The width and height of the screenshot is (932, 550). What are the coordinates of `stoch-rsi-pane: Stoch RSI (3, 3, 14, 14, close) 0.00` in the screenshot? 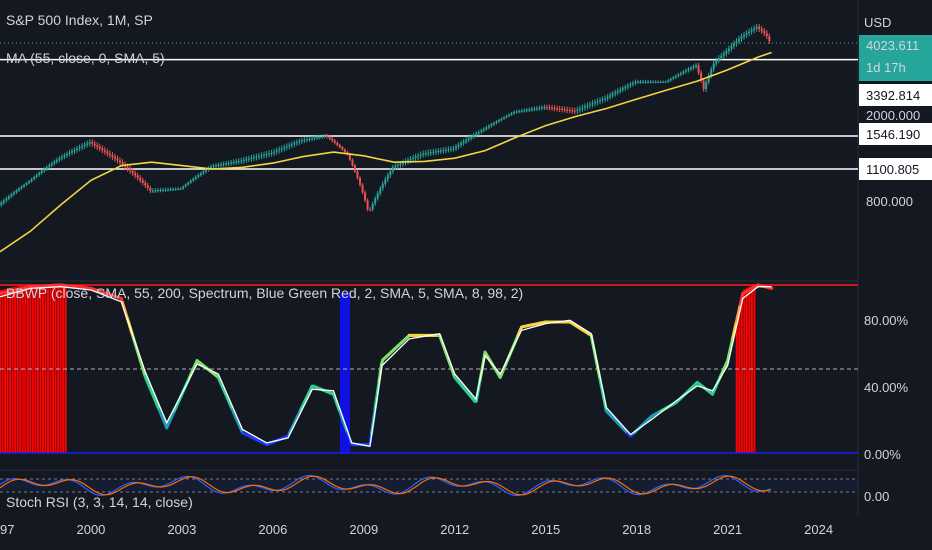 It's located at (444, 492).